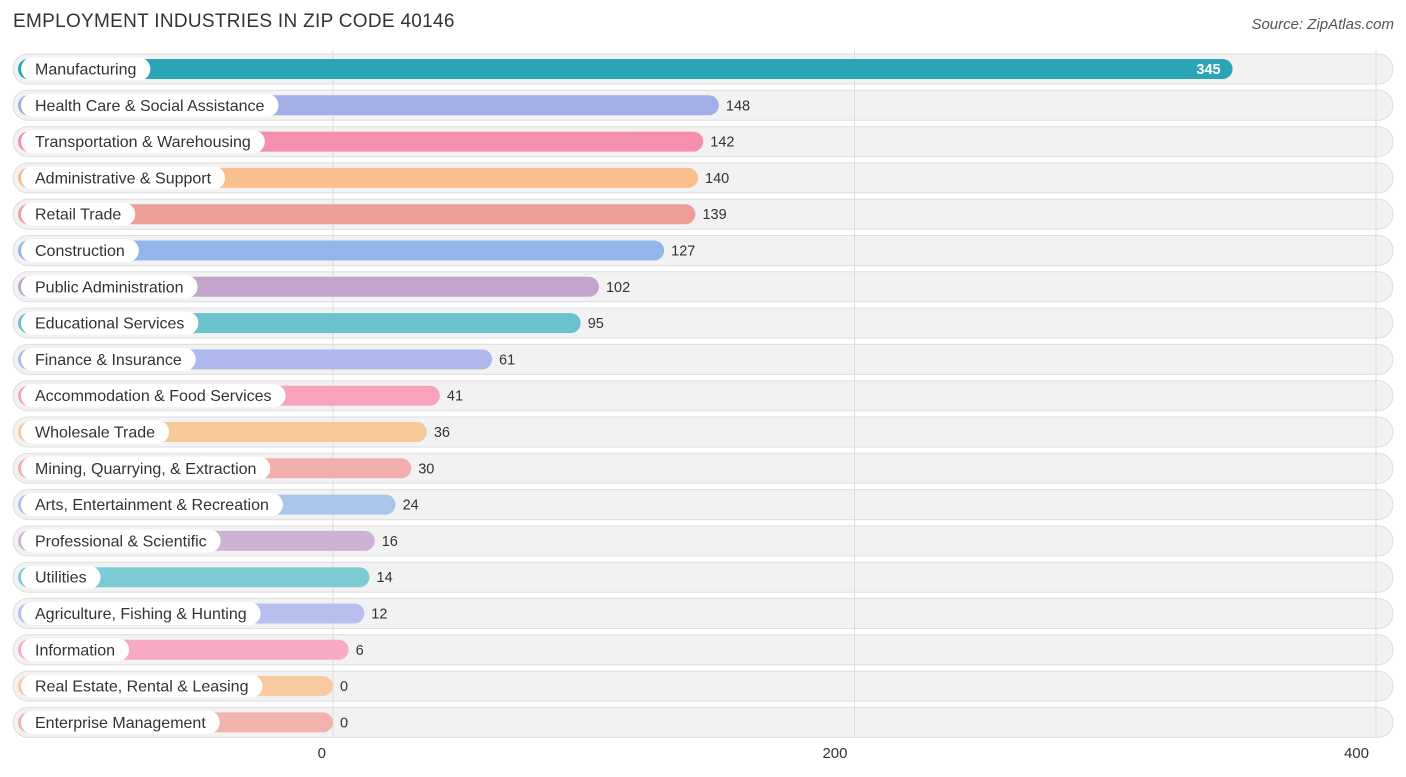 Image resolution: width=1406 pixels, height=777 pixels. Describe the element at coordinates (379, 615) in the screenshot. I see `value-label: 12` at that location.